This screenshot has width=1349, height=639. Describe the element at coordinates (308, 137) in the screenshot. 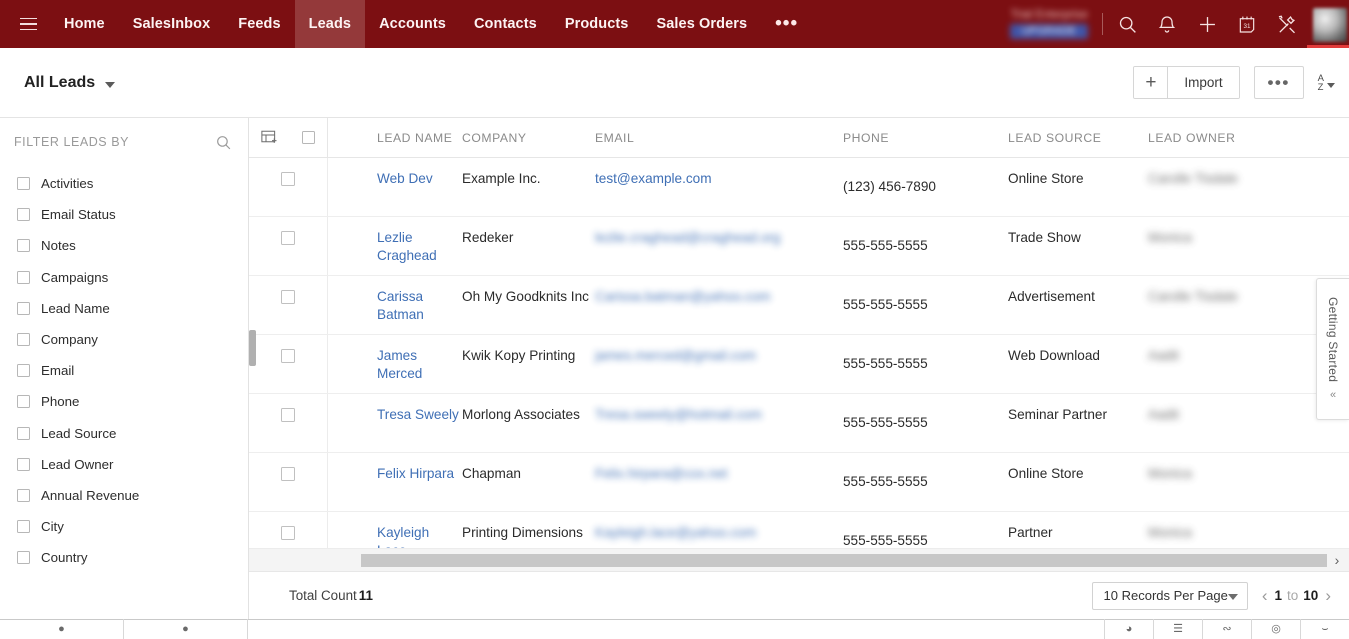

I see `select-all-checkbox` at that location.